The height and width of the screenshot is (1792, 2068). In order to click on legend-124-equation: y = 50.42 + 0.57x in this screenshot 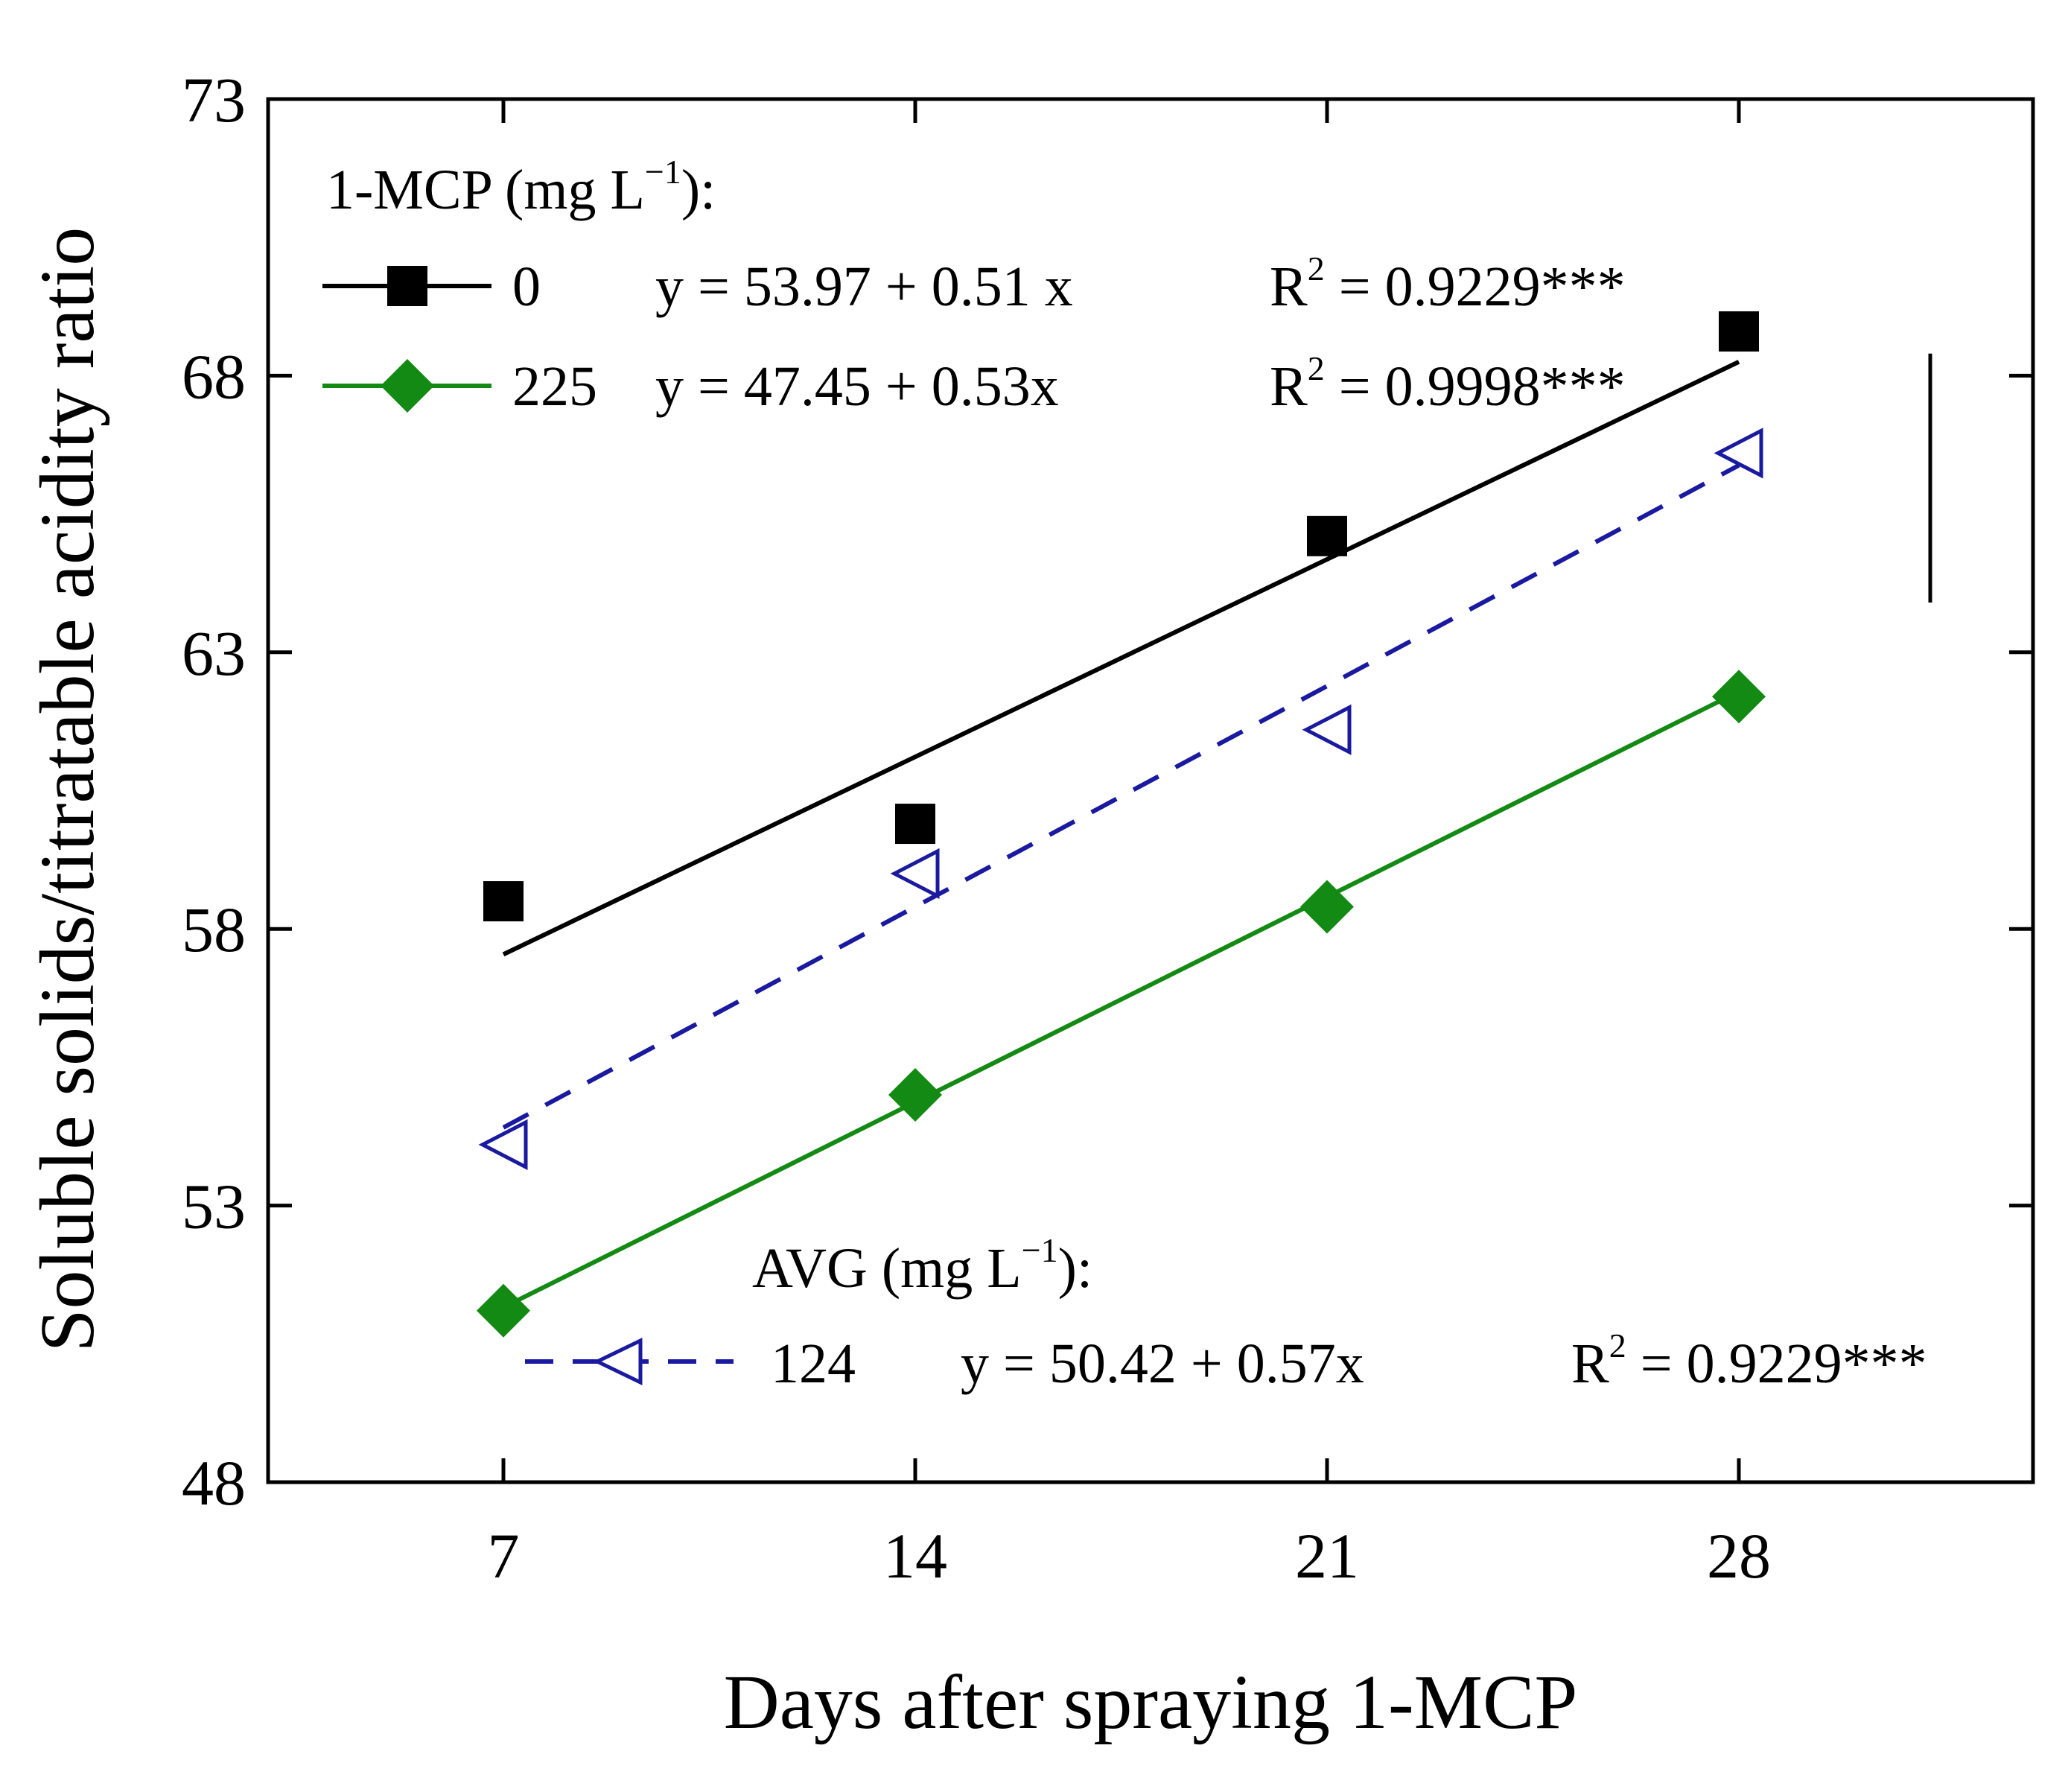, I will do `click(1162, 1364)`.